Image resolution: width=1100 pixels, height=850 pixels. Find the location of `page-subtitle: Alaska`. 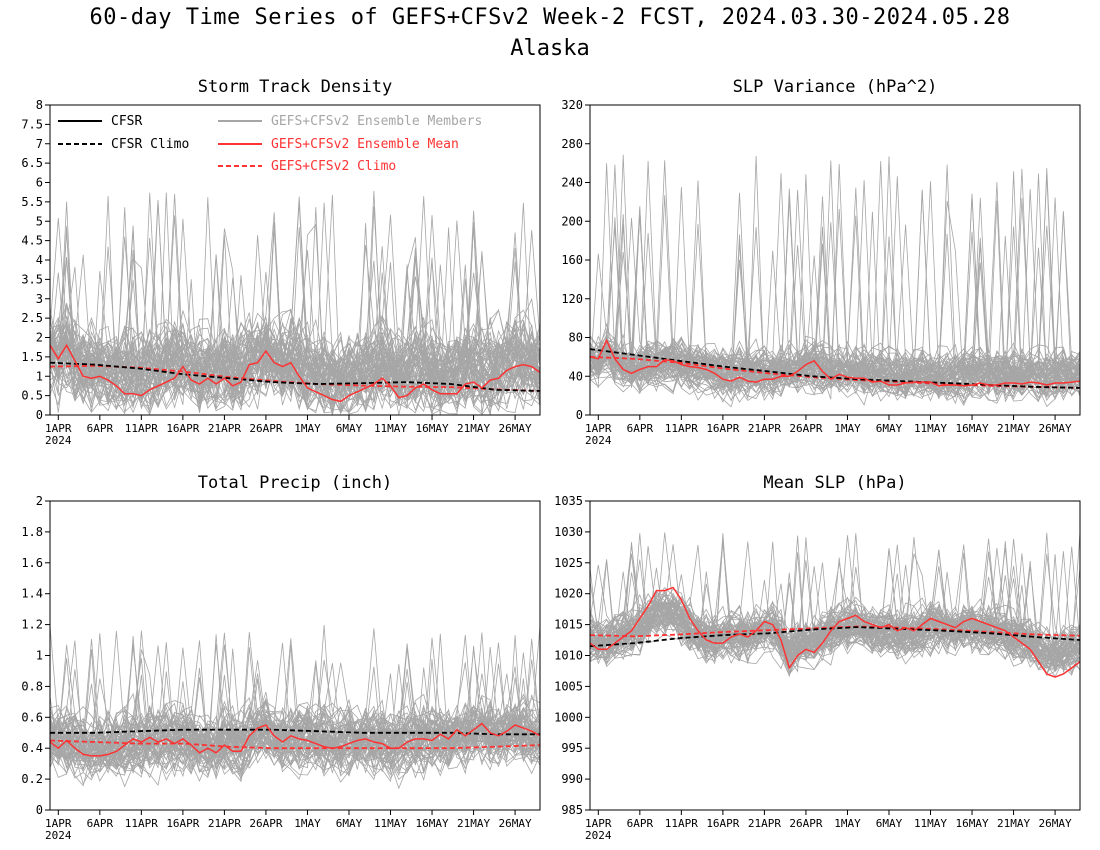

page-subtitle: Alaska is located at coordinates (550, 48).